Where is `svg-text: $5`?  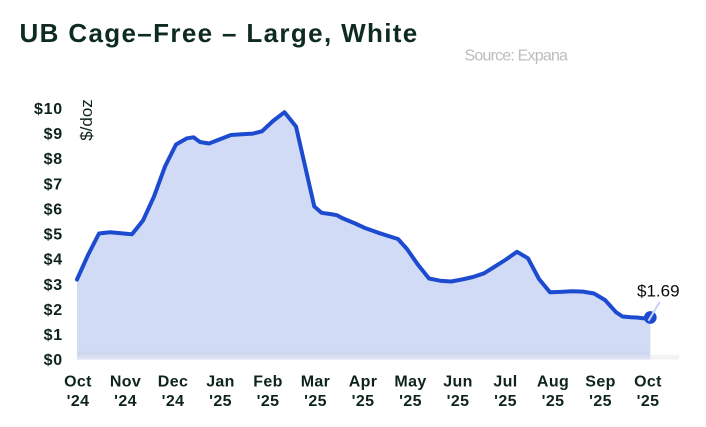 svg-text: $5 is located at coordinates (53, 235).